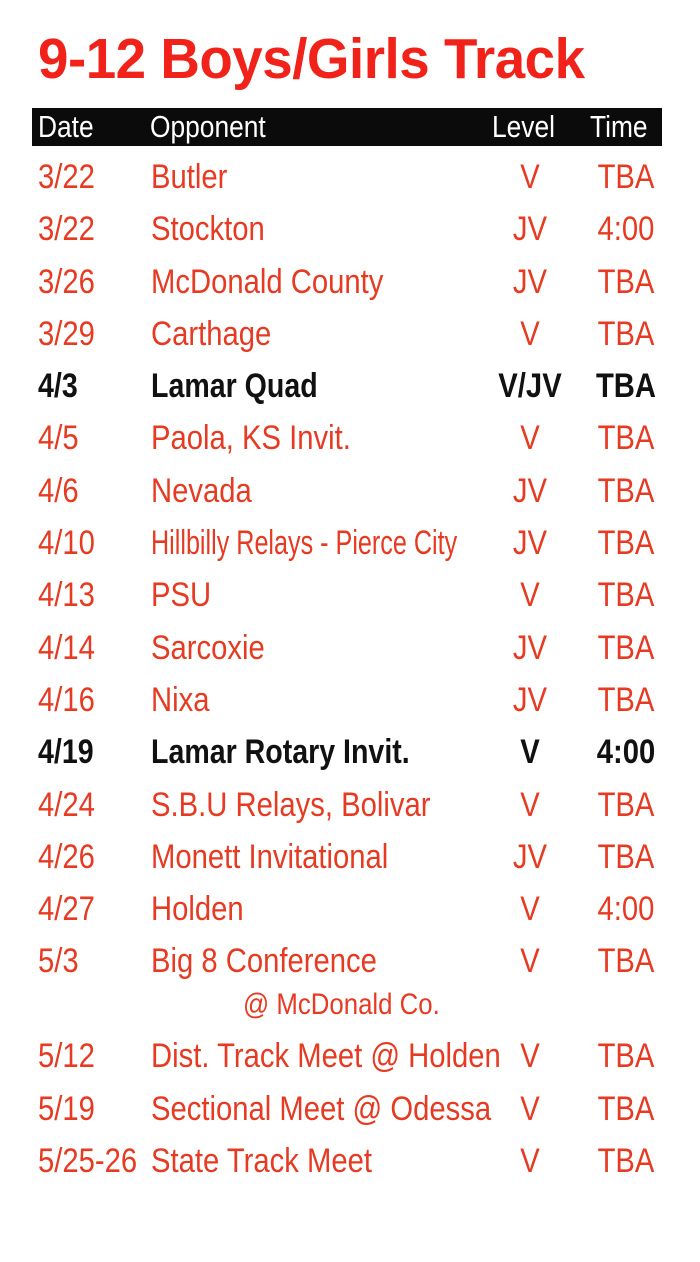  What do you see at coordinates (208, 647) in the screenshot?
I see `row-opponent: Sarcoxie` at bounding box center [208, 647].